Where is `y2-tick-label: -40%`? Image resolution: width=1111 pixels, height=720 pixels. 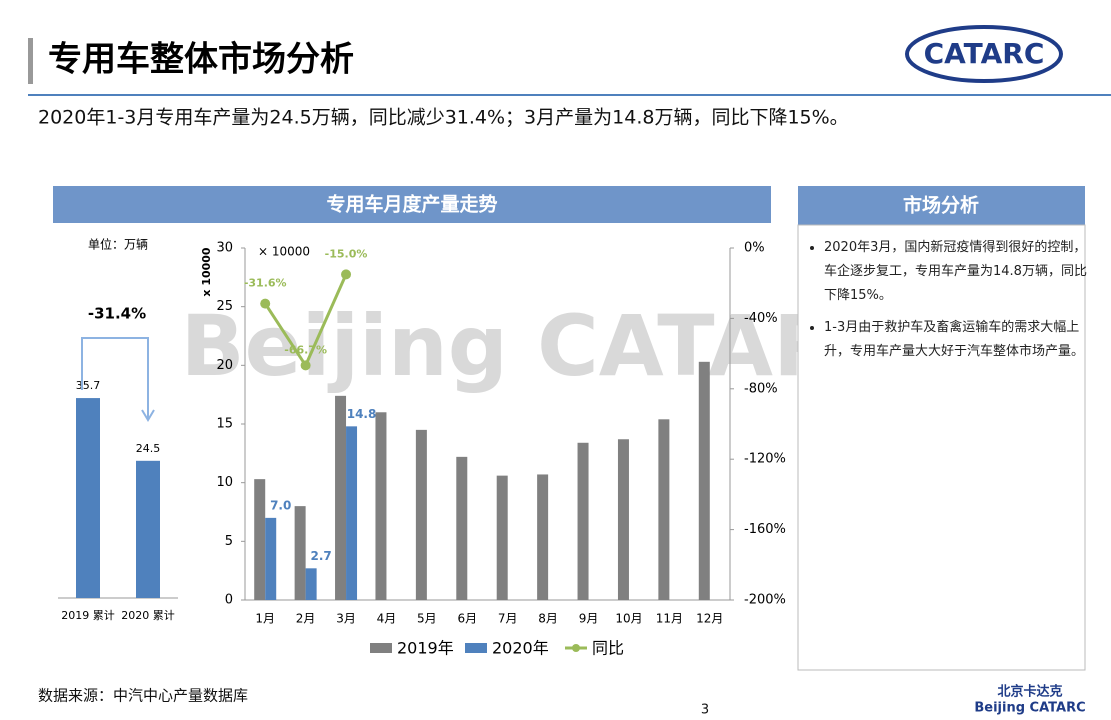 y2-tick-label: -40% is located at coordinates (761, 318).